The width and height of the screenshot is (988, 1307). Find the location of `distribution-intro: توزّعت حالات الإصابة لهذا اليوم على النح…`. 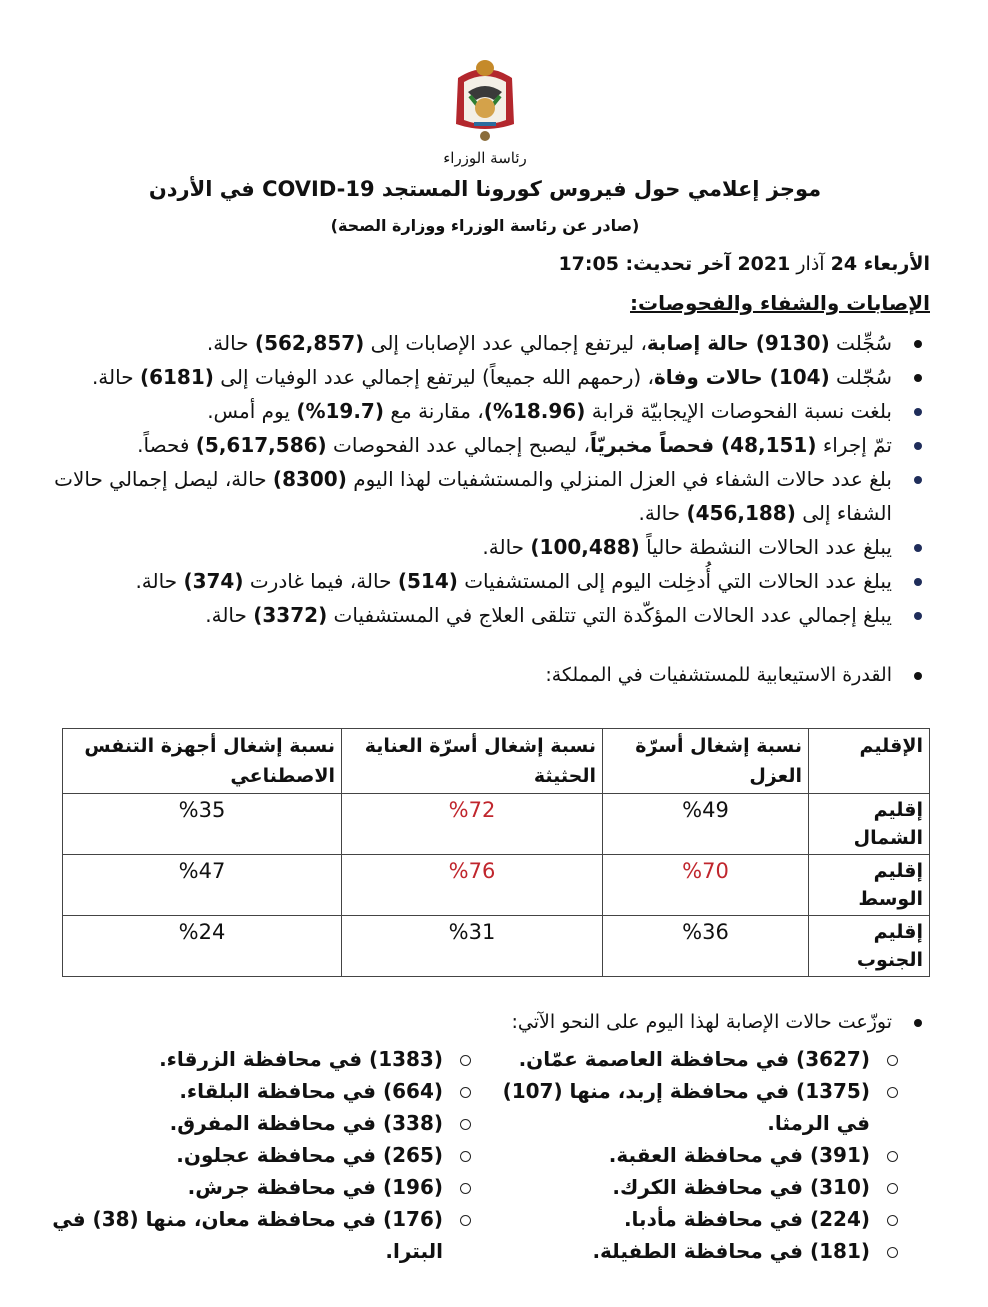

distribution-intro: توزّعت حالات الإصابة لهذا اليوم على النح… is located at coordinates (485, 1022).